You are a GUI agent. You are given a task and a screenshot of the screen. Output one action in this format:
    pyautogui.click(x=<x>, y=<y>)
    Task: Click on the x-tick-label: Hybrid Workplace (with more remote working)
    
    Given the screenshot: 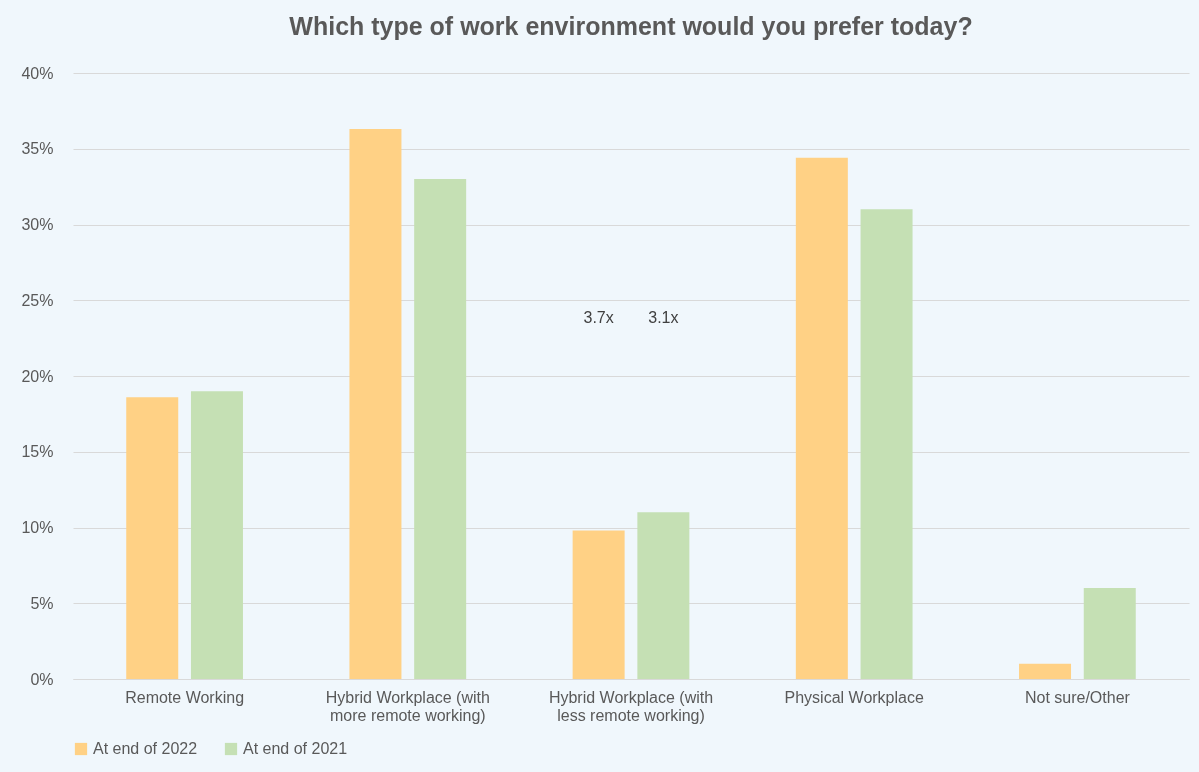 What is the action you would take?
    pyautogui.click(x=407, y=706)
    